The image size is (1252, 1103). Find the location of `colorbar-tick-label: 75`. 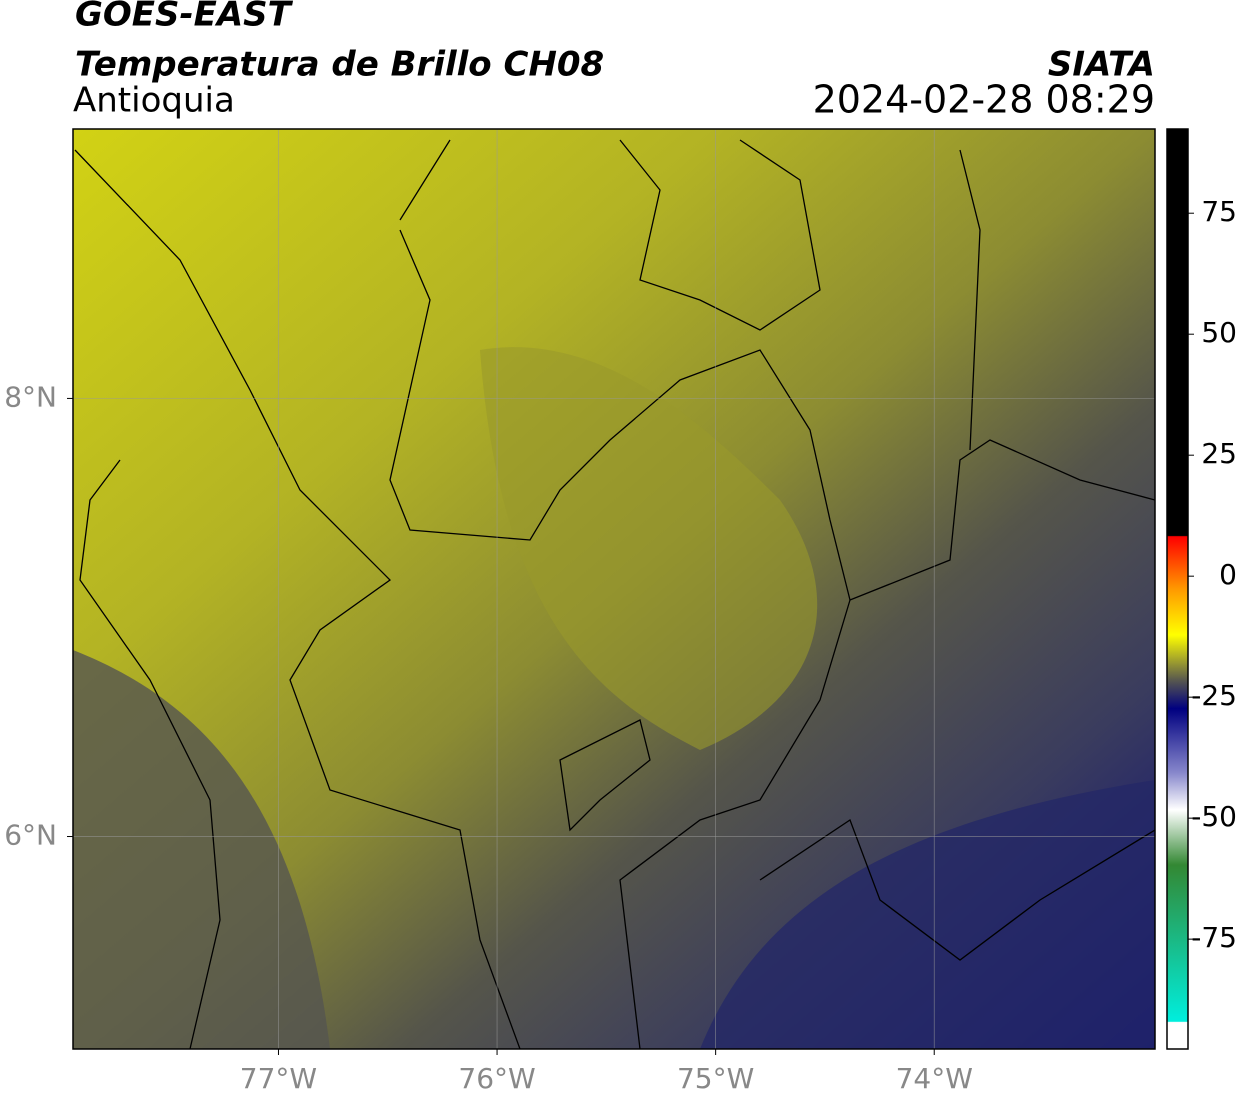

colorbar-tick-label: 75 is located at coordinates (1219, 211).